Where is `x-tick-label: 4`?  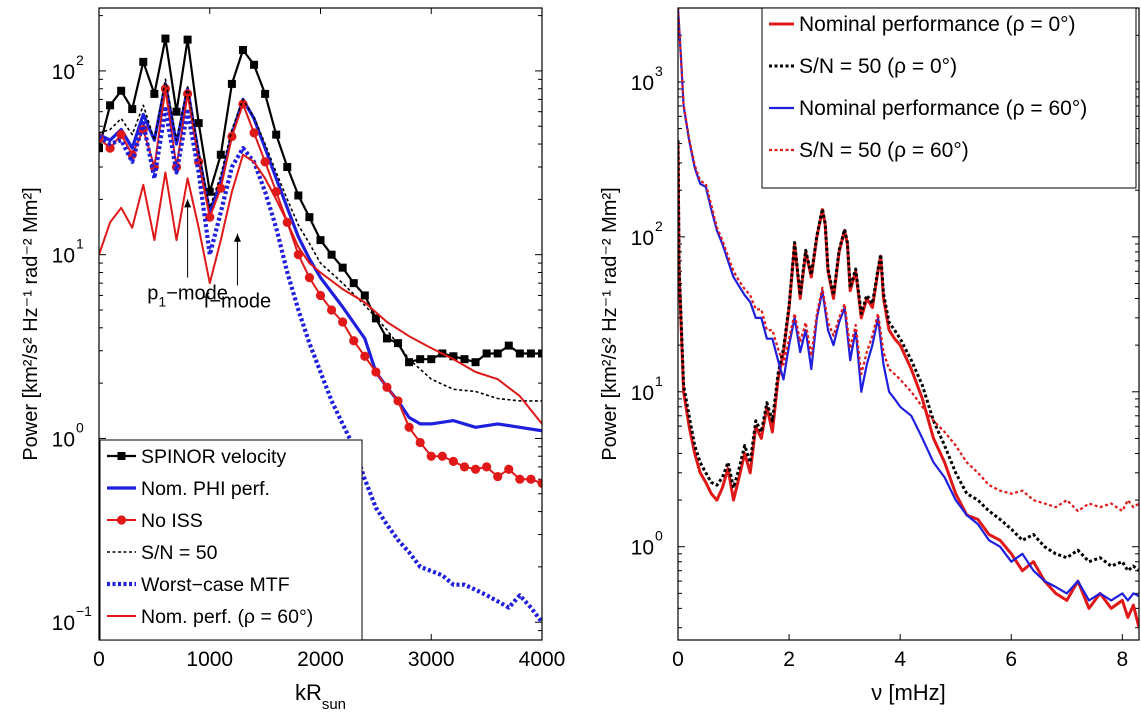 x-tick-label: 4 is located at coordinates (900, 659).